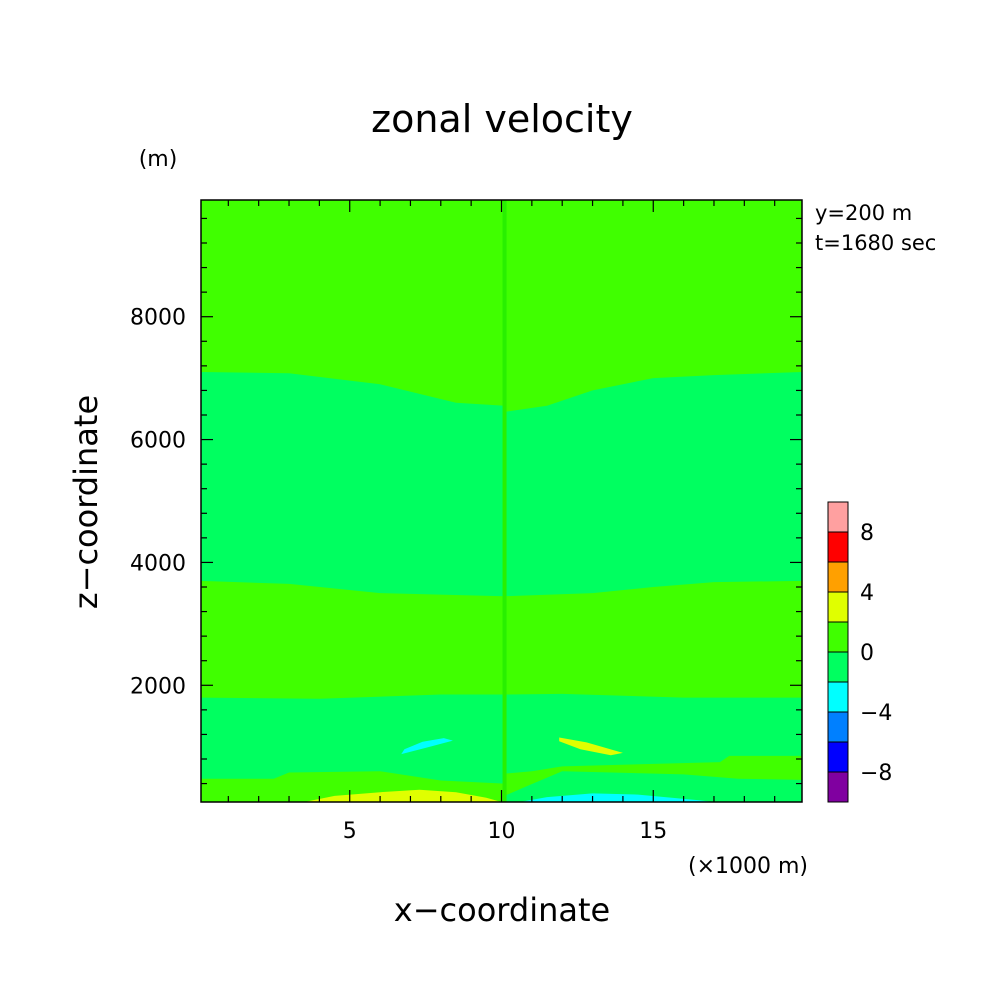 The width and height of the screenshot is (1004, 1004). Describe the element at coordinates (876, 713) in the screenshot. I see `colorbar-label: −4` at that location.